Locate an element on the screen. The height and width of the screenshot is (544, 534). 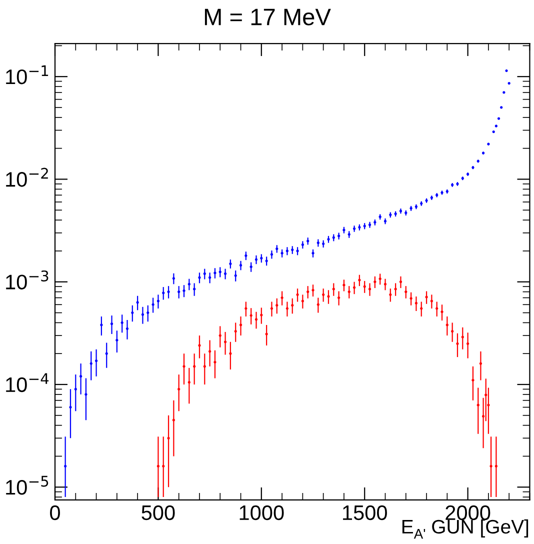
y-tick-label: 10$^{−2}$ is located at coordinates (27, 177).